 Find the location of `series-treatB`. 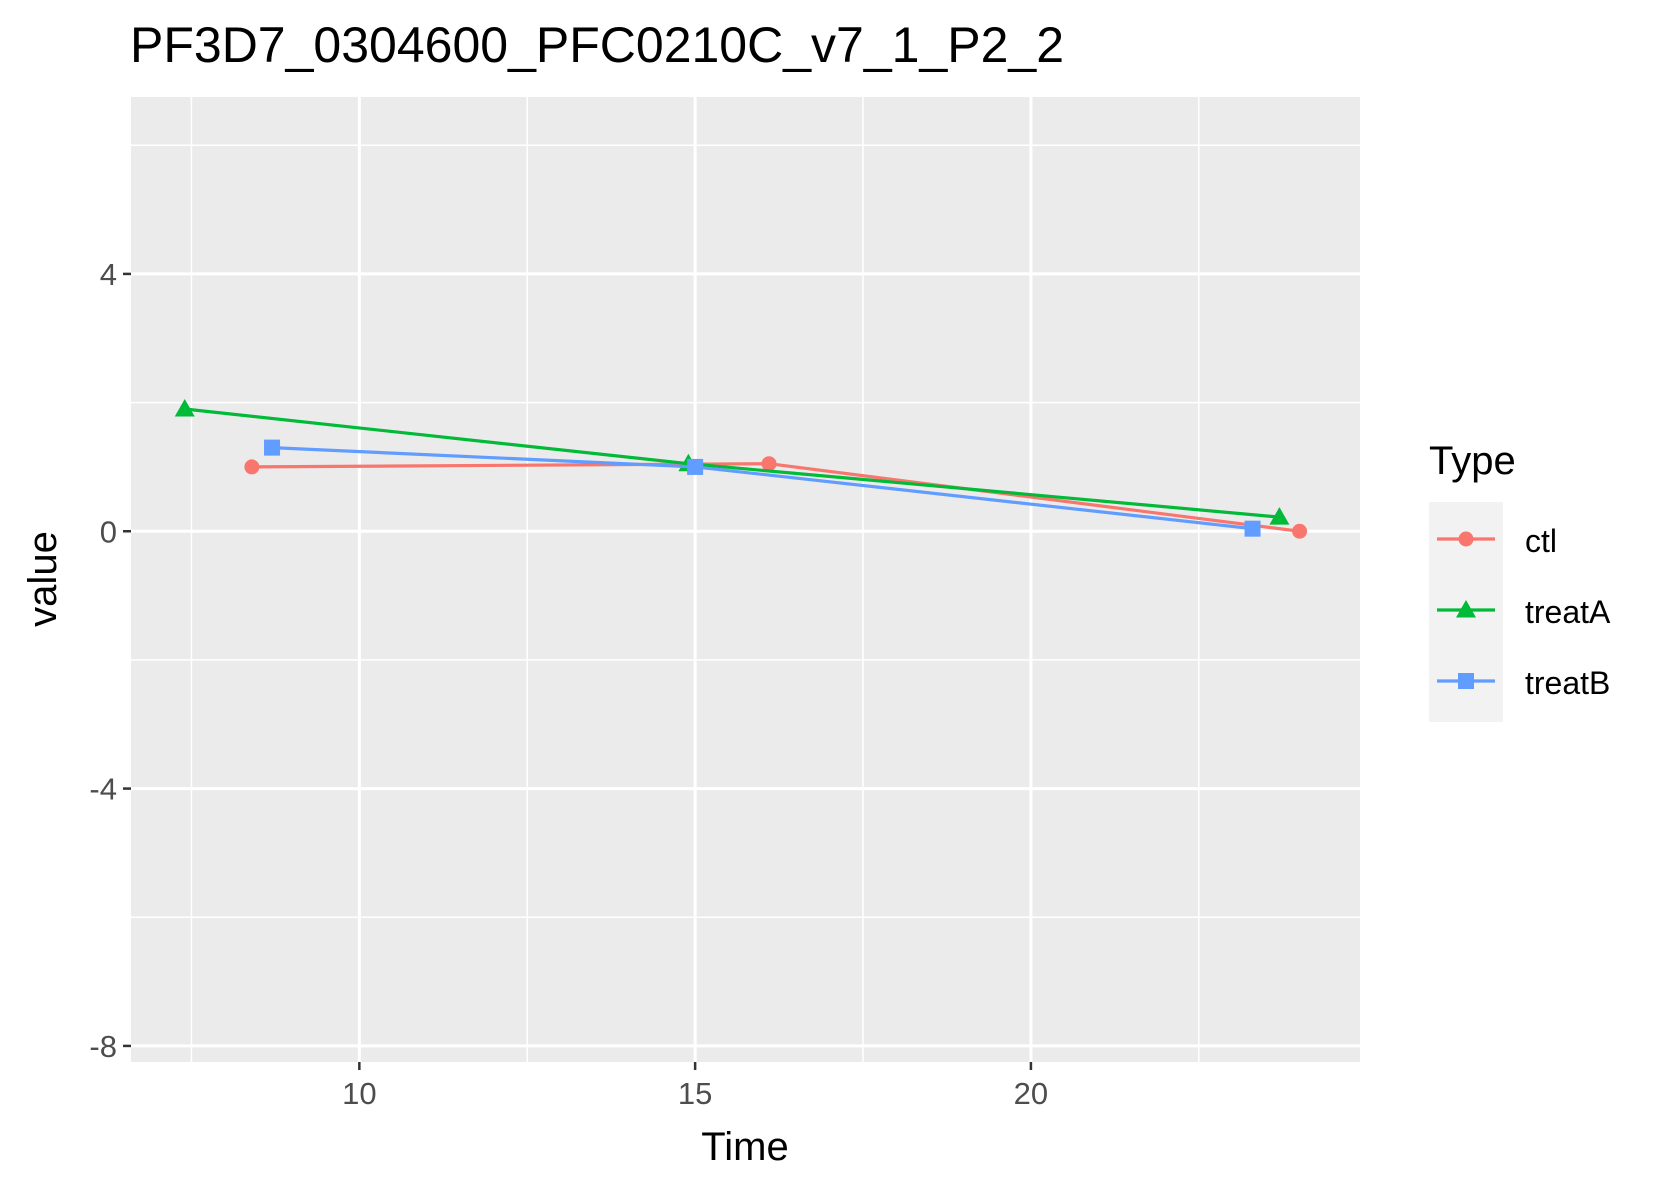

series-treatB is located at coordinates (762, 488).